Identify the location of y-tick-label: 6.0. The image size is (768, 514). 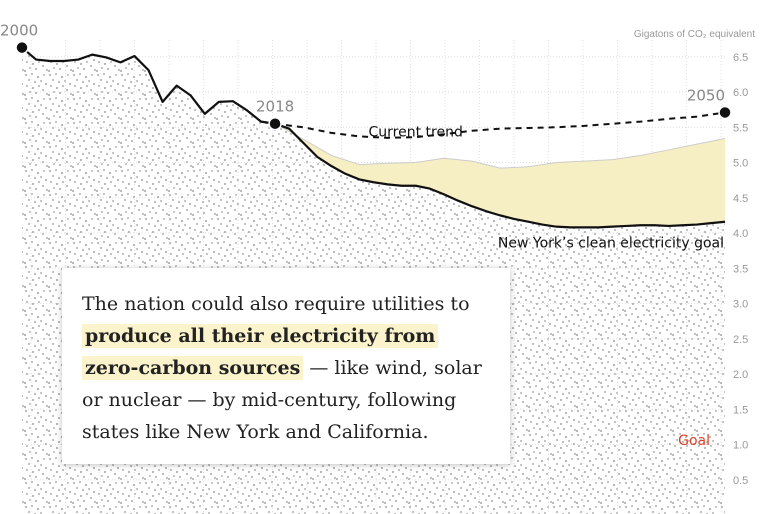
(740, 93).